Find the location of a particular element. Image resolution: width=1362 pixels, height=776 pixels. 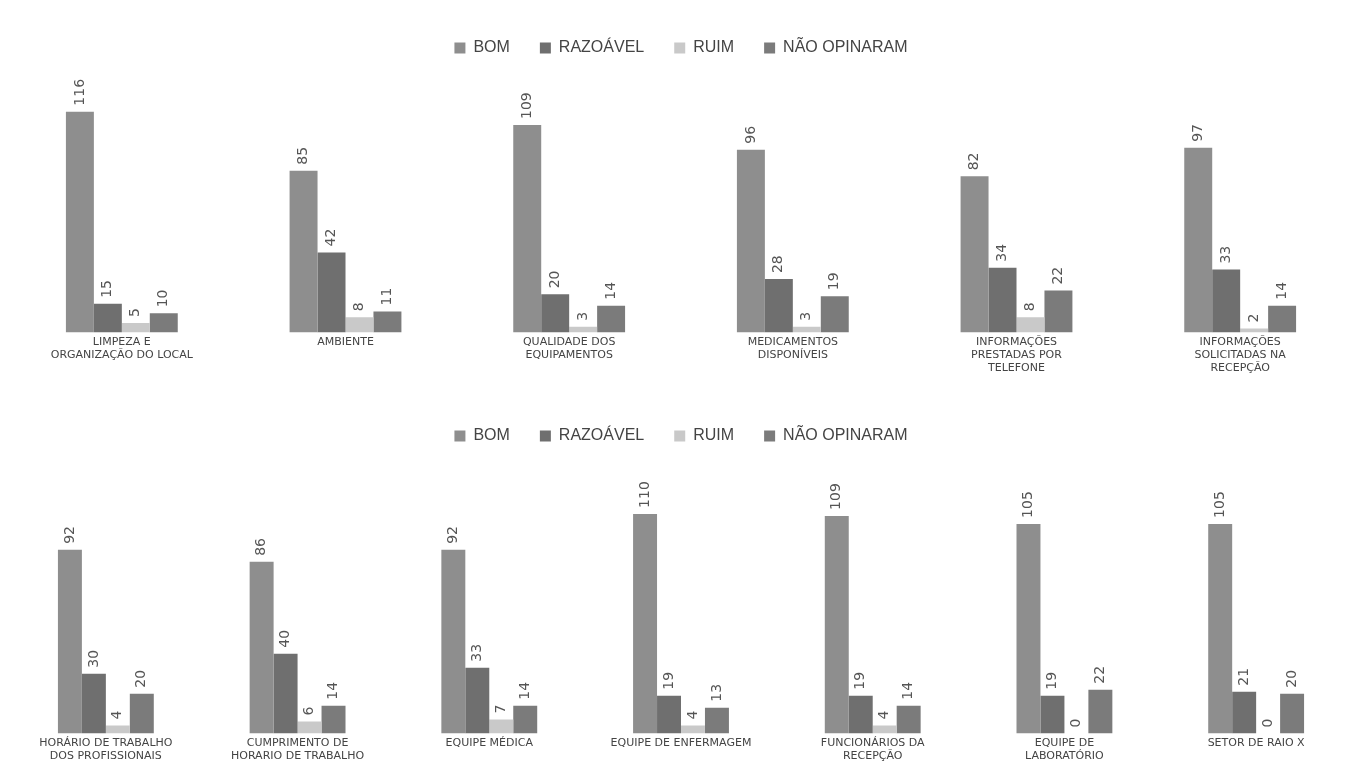

x-tick-label: AMBIENTE is located at coordinates (345, 341).